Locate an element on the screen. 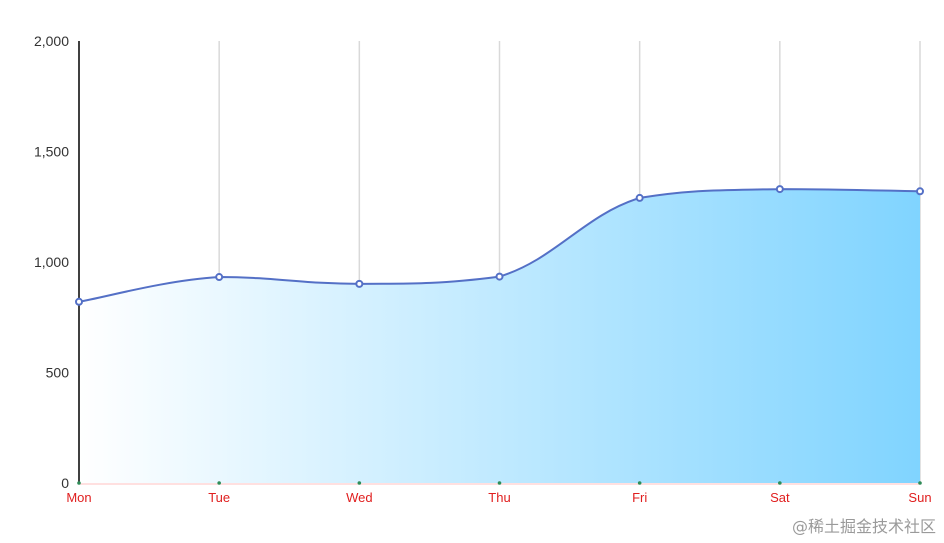 The height and width of the screenshot is (543, 944). x-tick-dot-tue is located at coordinates (219, 483).